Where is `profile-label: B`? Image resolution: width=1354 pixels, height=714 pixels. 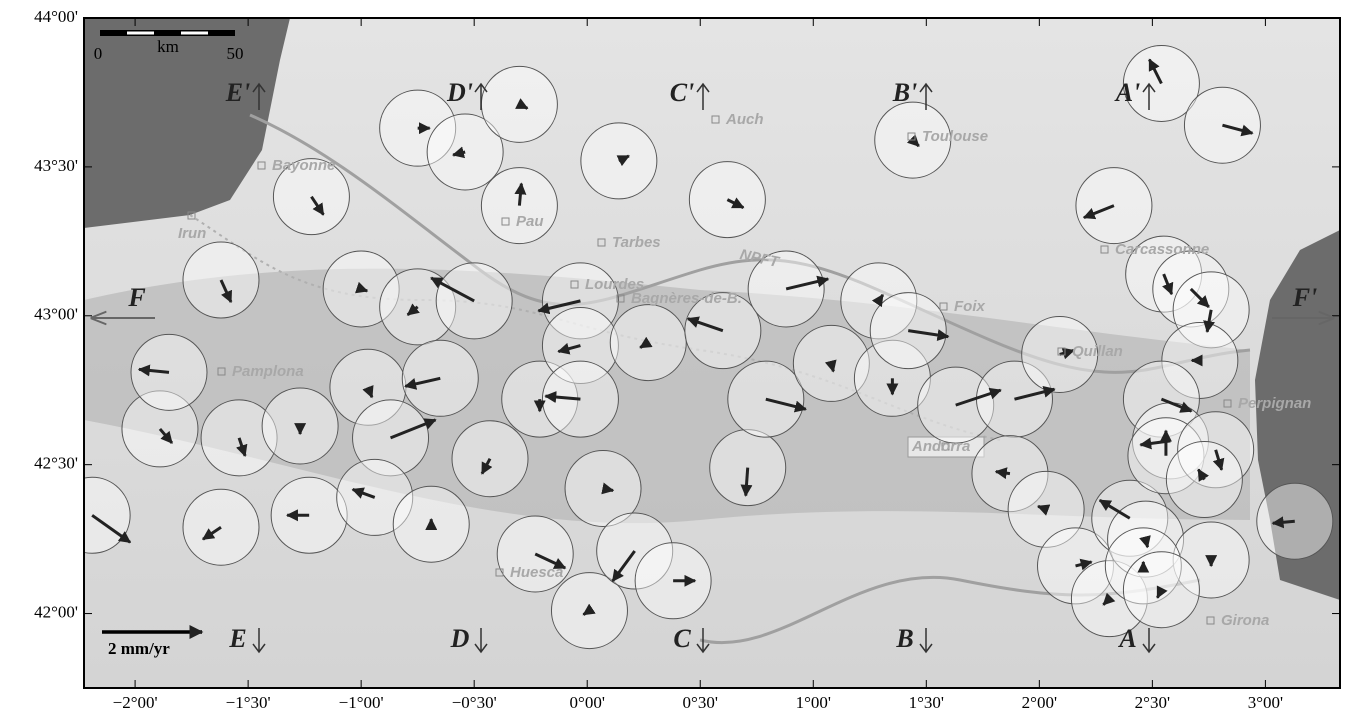 profile-label: B is located at coordinates (904, 638).